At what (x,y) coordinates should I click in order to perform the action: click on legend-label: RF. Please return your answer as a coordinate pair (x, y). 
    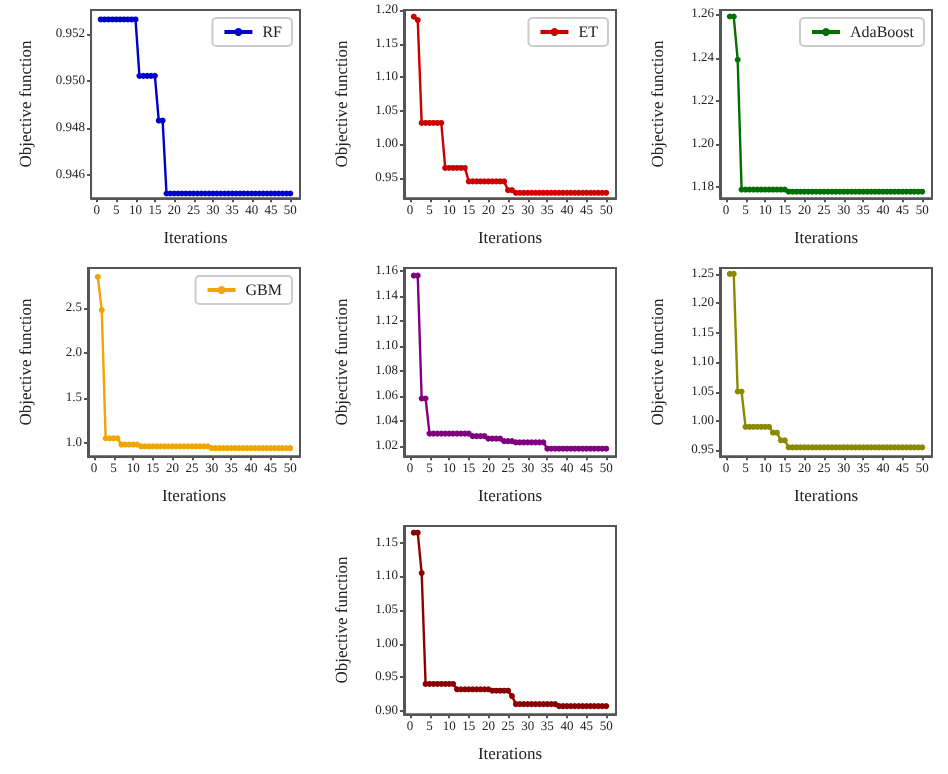
    Looking at the image, I should click on (273, 32).